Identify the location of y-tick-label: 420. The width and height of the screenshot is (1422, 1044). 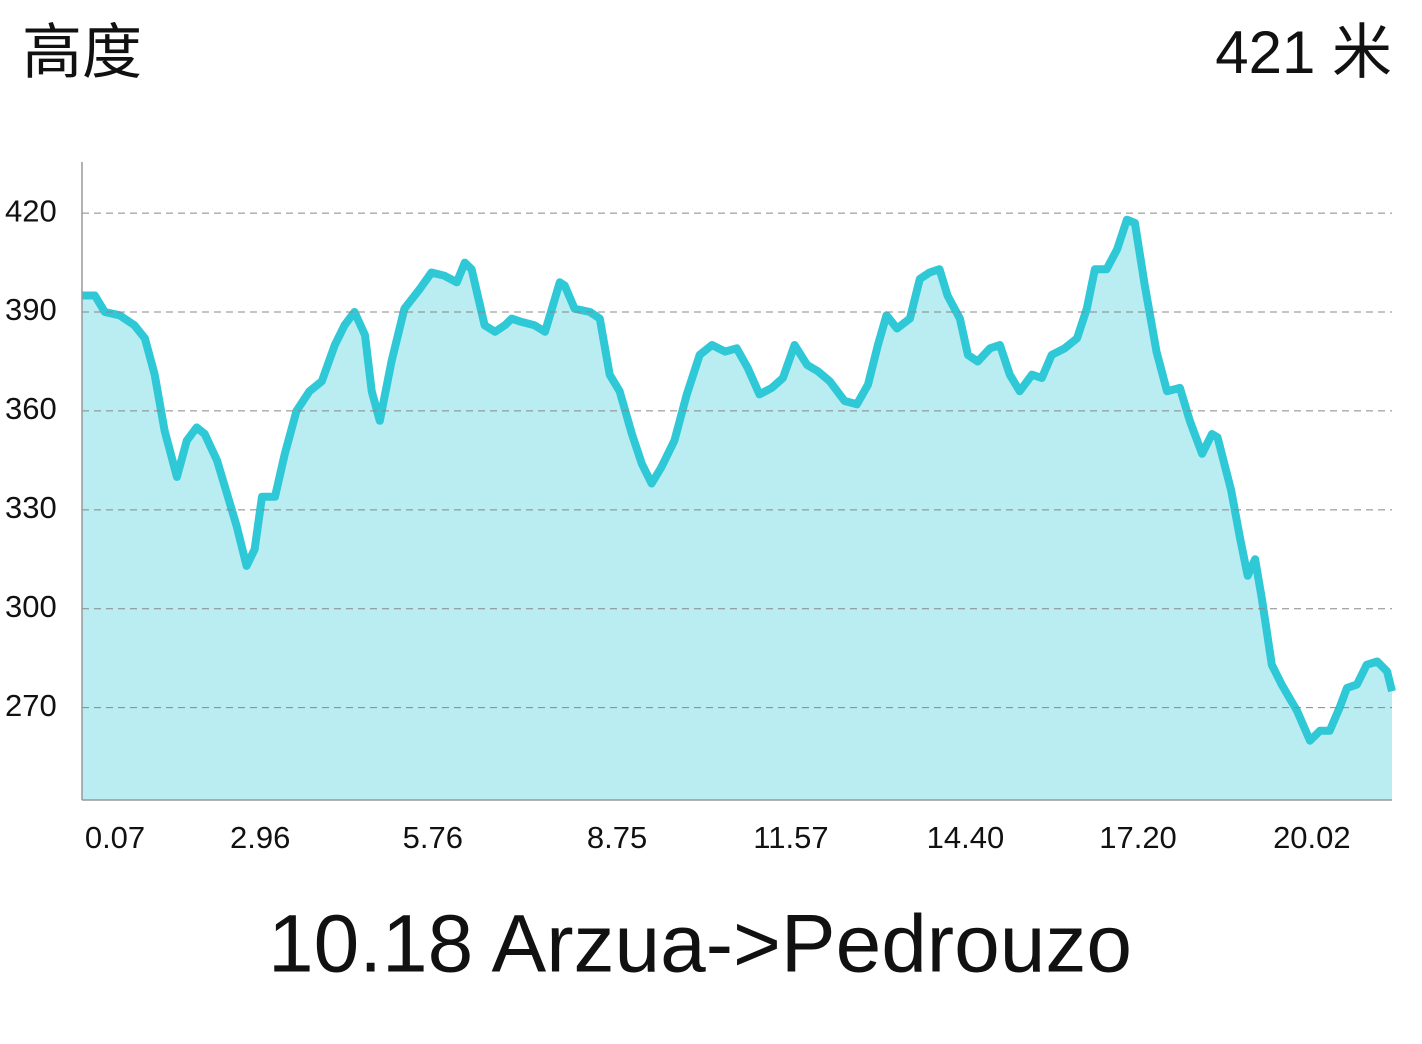
(31, 210).